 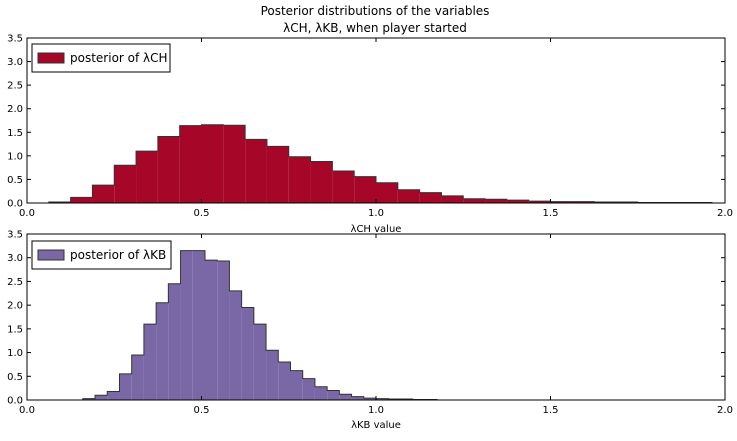 What do you see at coordinates (118, 255) in the screenshot?
I see `legend-label: posterior of λKB` at bounding box center [118, 255].